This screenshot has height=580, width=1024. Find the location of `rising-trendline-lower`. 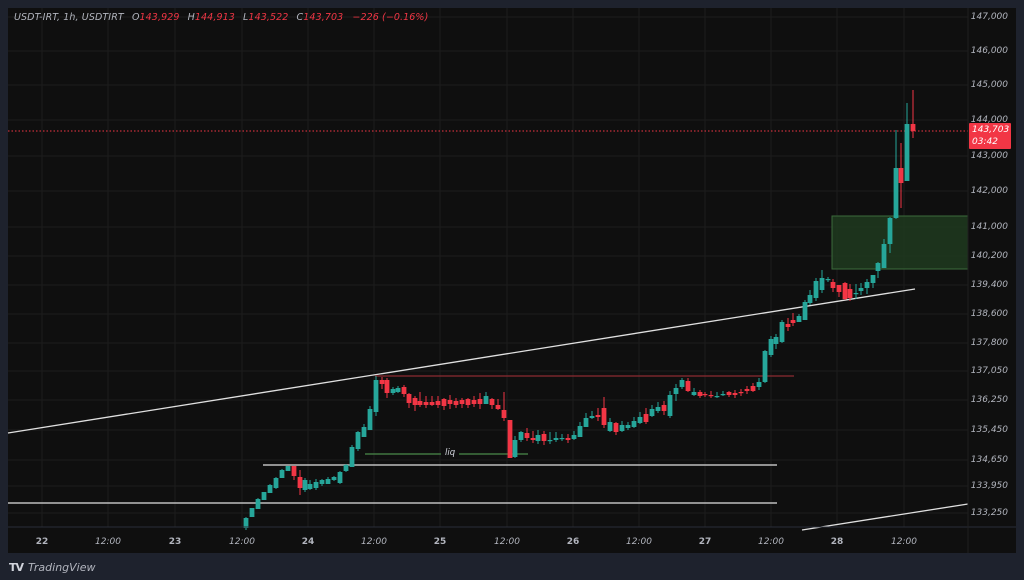

rising-trendline-lower is located at coordinates (885, 517).